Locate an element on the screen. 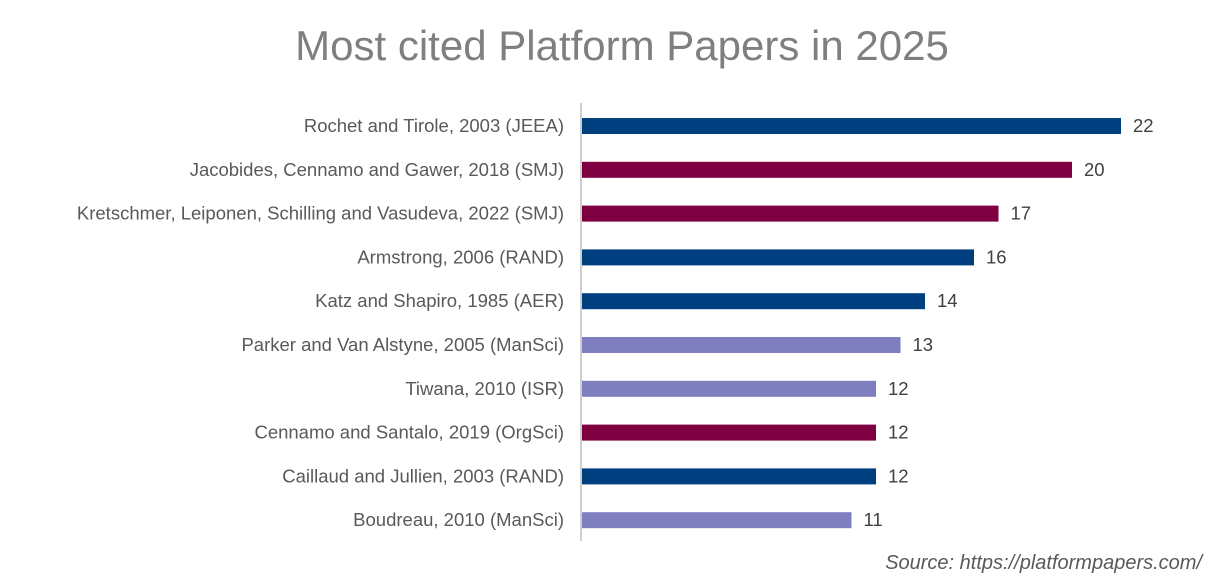 Image resolution: width=1229 pixels, height=585 pixels. category-label: Jacobides, Cennamo and Gawer, 2018 (SMJ) is located at coordinates (377, 169).